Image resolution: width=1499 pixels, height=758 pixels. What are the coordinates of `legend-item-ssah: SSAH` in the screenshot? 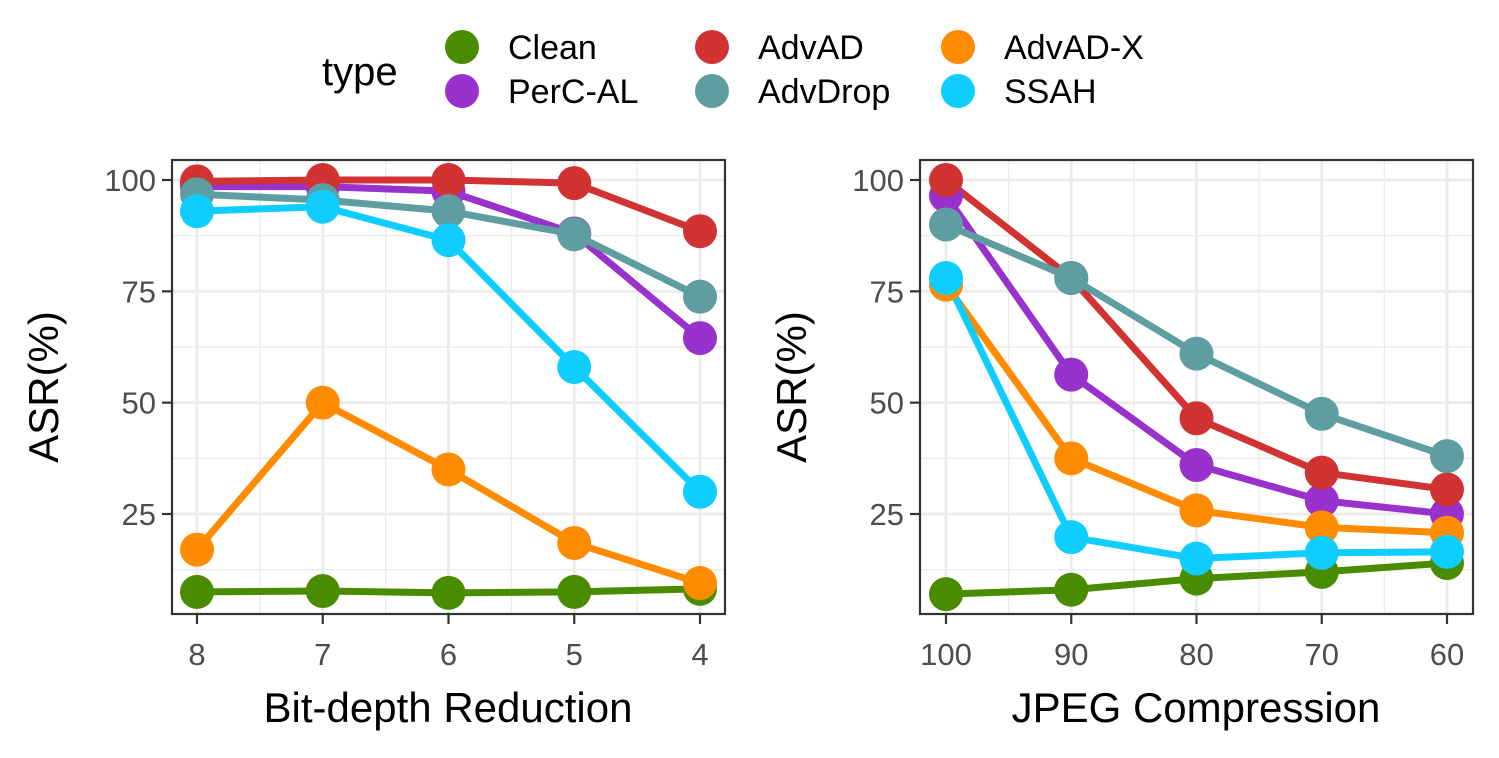 It's located at (1019, 92).